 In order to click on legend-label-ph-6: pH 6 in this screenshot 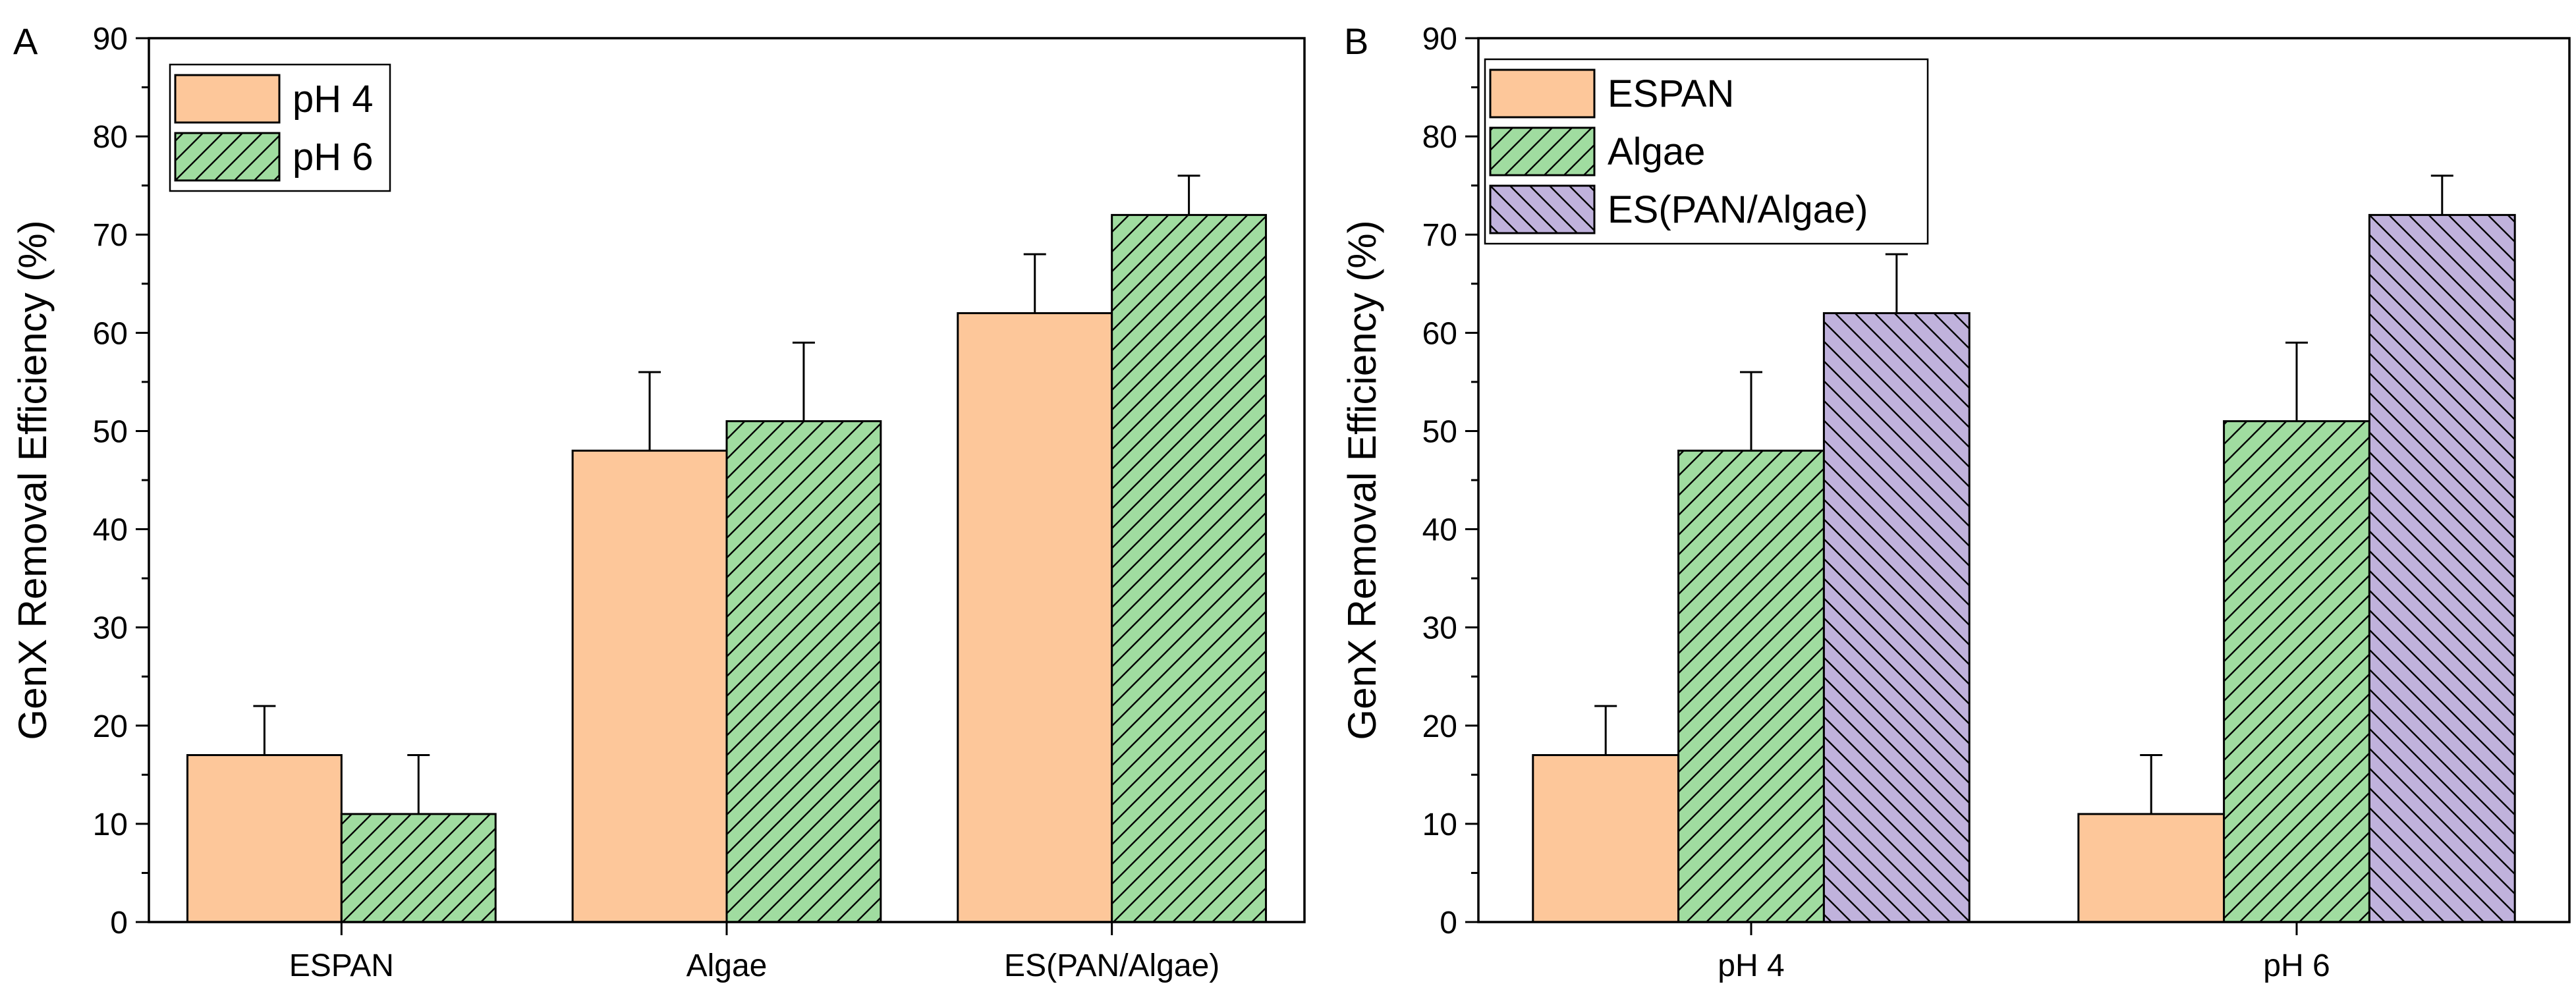, I will do `click(333, 157)`.